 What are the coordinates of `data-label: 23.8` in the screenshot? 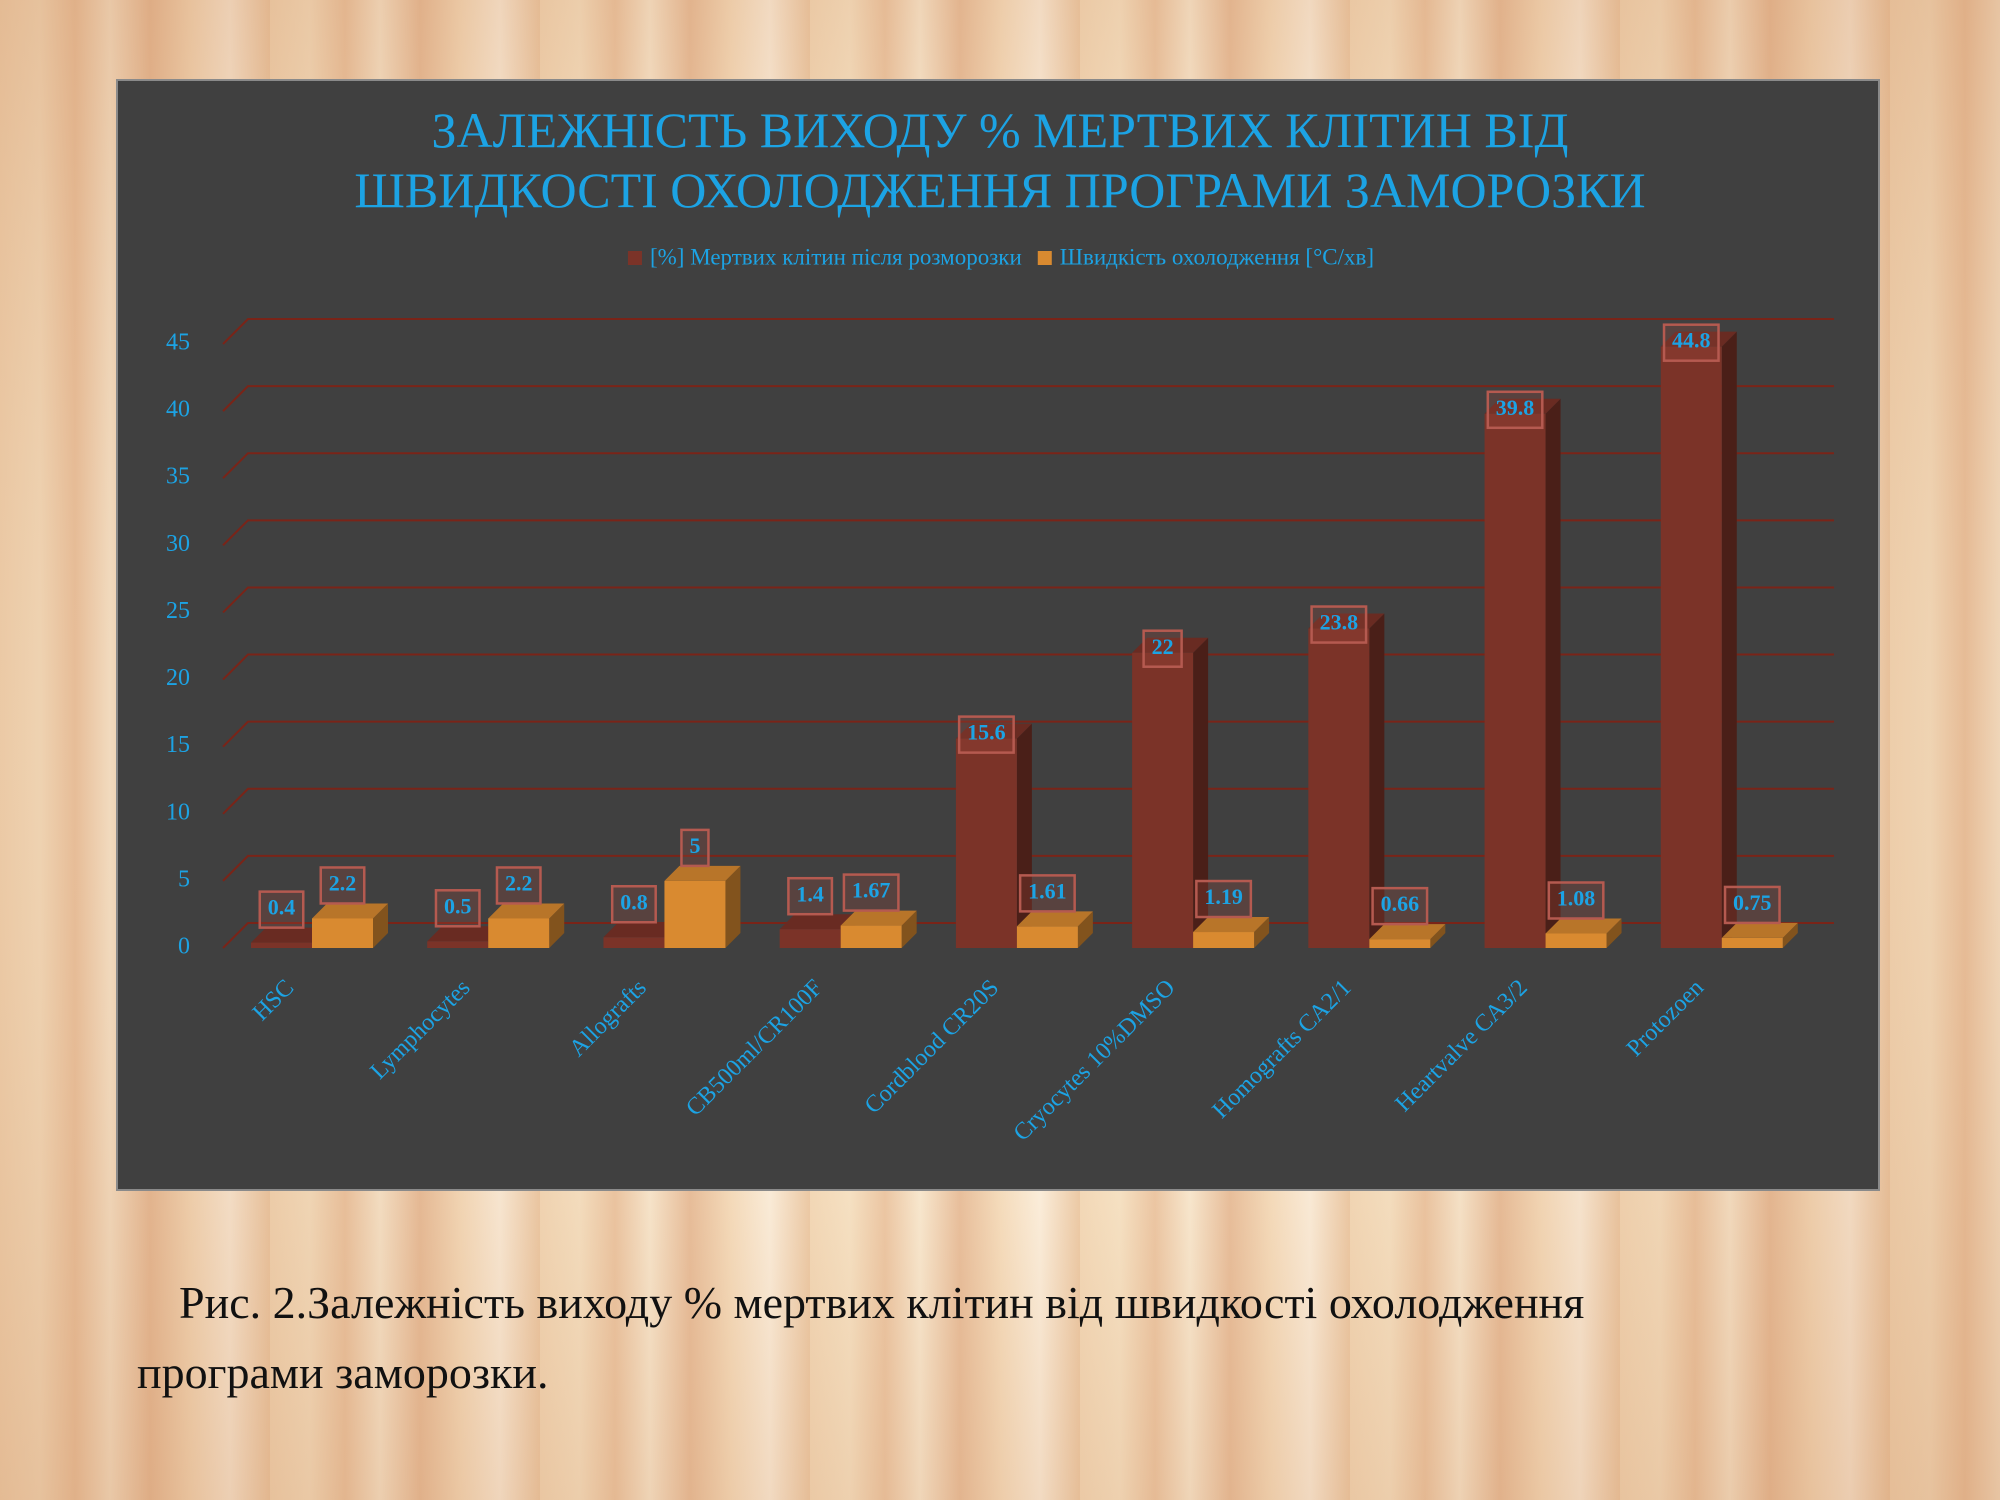 It's located at (1339, 622).